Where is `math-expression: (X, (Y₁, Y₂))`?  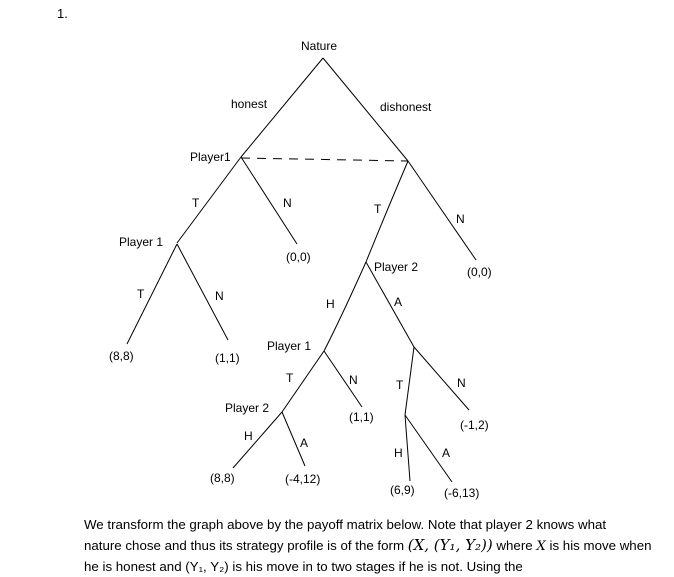
math-expression: (X, (Y₁, Y₂)) is located at coordinates (450, 545).